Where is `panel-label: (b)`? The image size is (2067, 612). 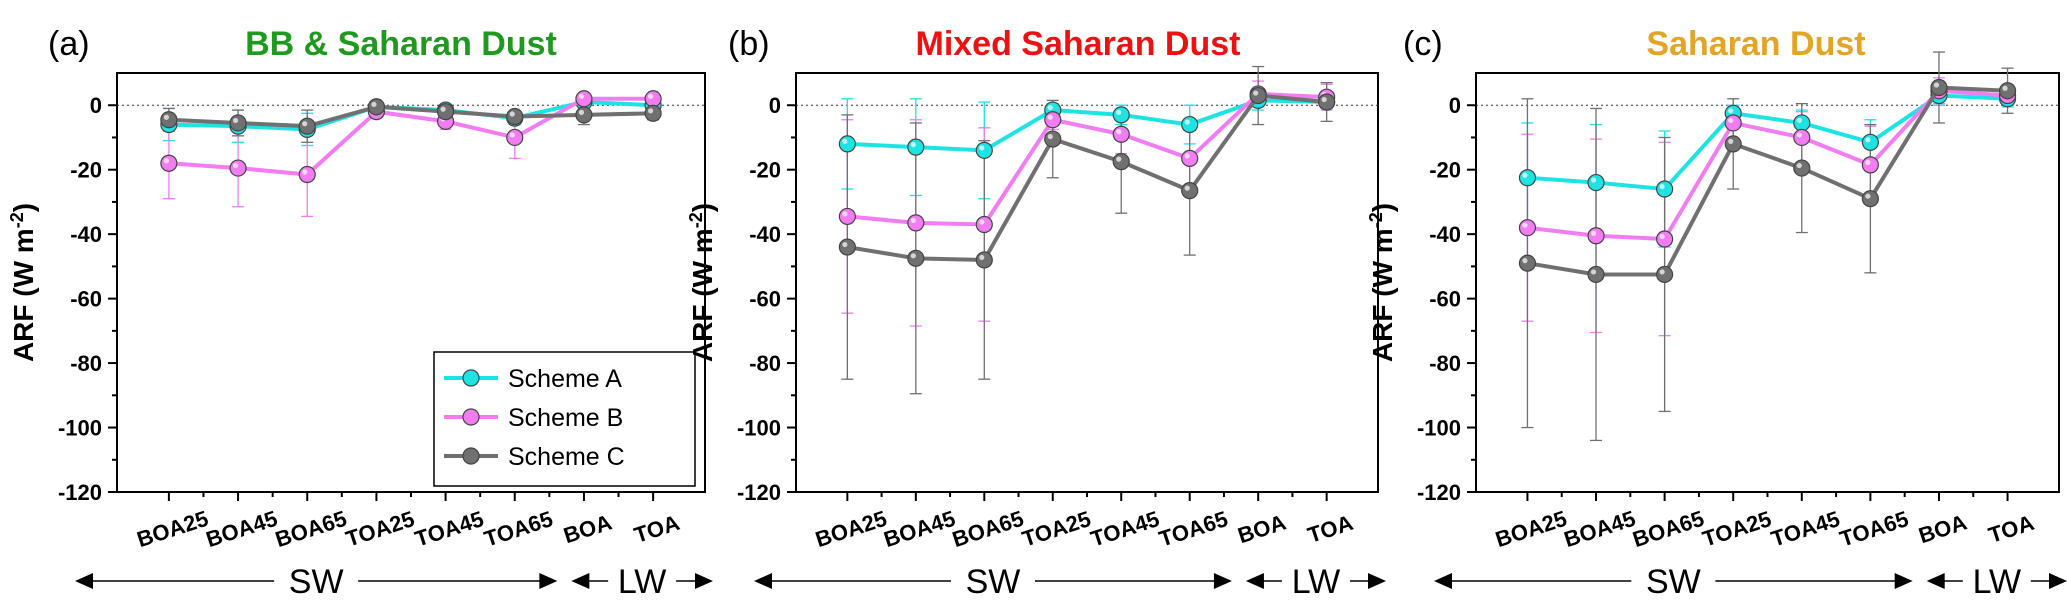
panel-label: (b) is located at coordinates (749, 44).